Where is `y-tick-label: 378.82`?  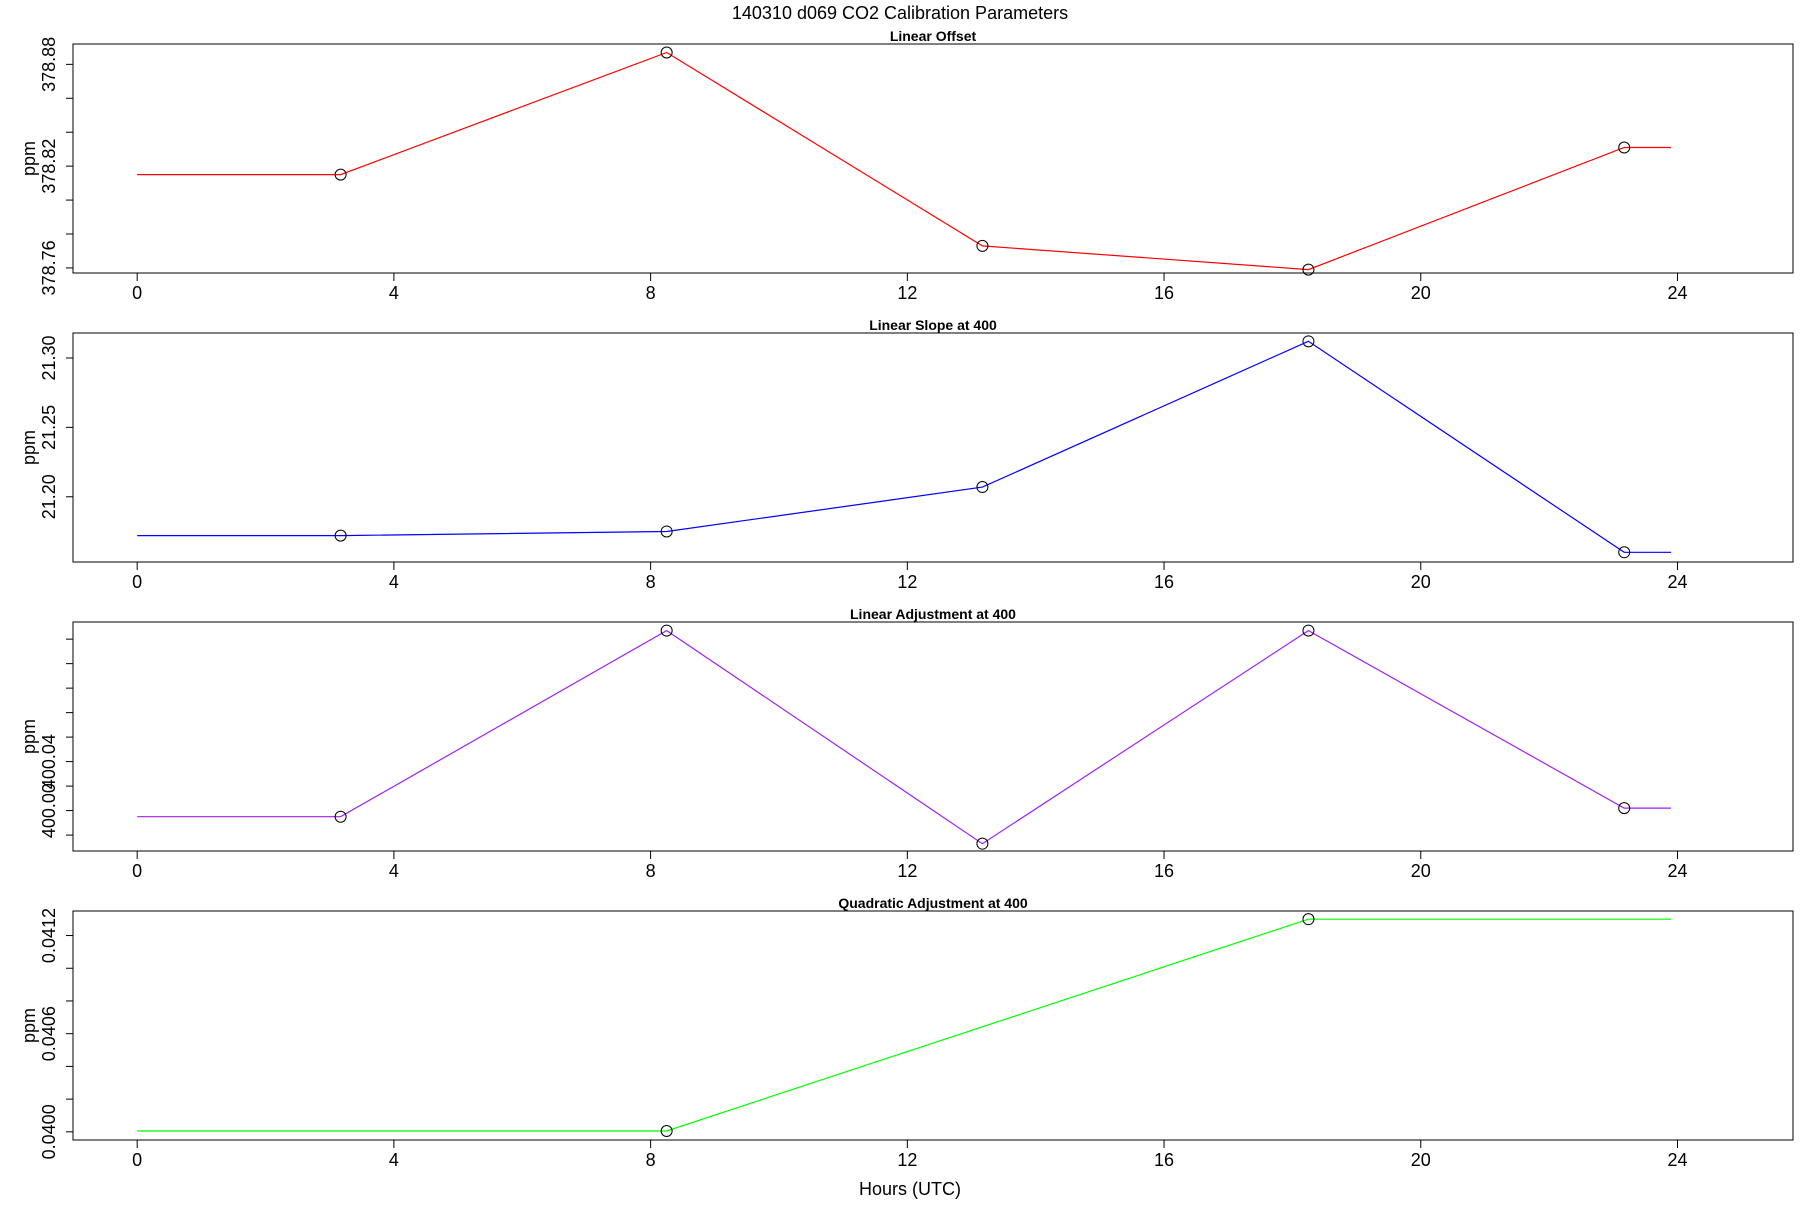
y-tick-label: 378.82 is located at coordinates (49, 166).